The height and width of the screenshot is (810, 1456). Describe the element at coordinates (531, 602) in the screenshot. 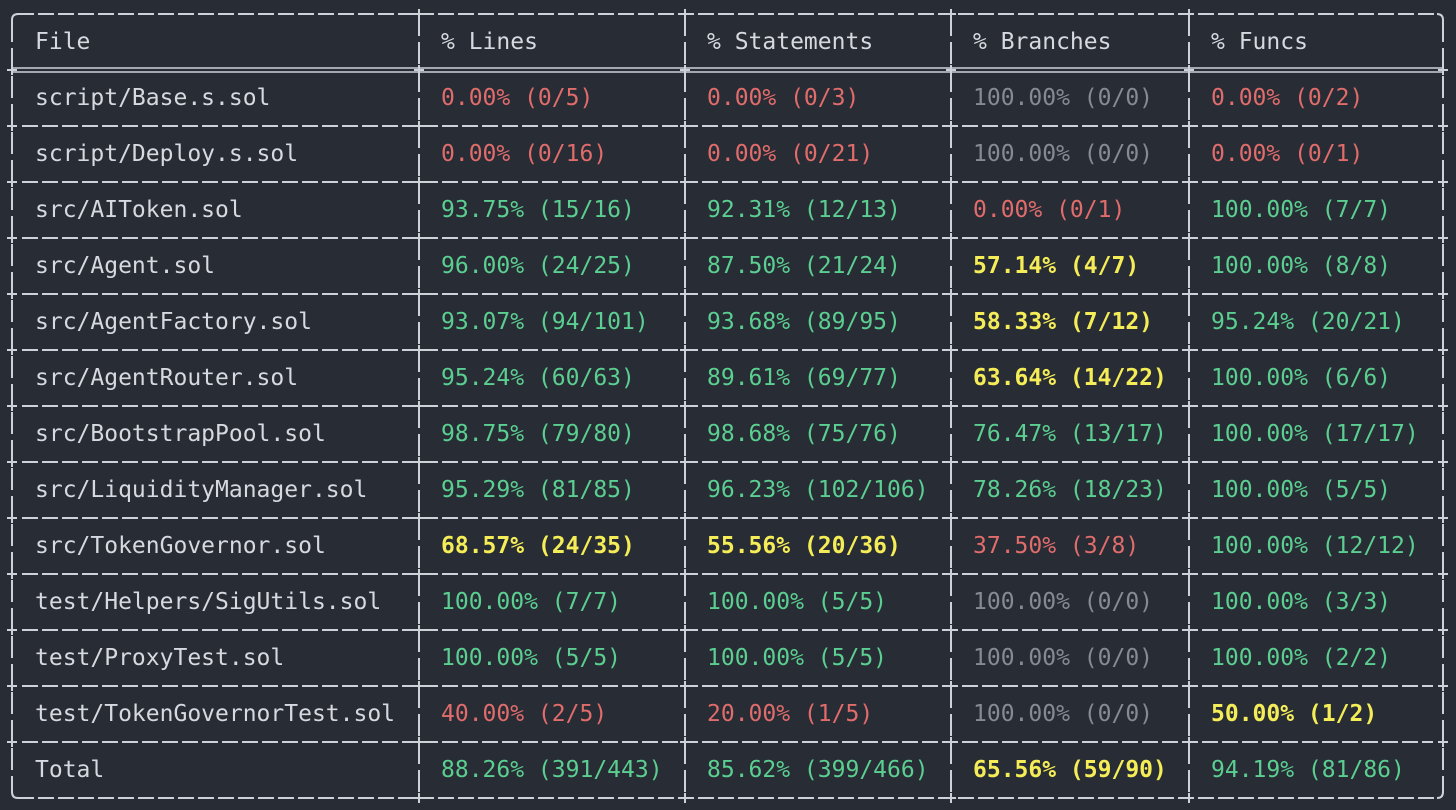

I see `row-lines-coverage: 100.00% (7/7)` at that location.